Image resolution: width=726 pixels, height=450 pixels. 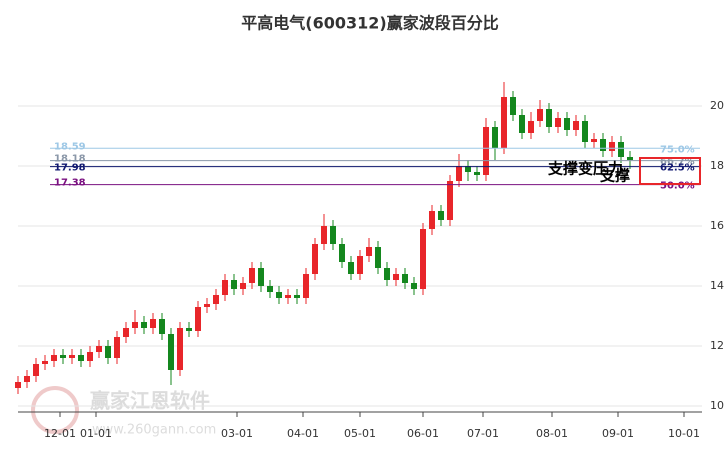 What do you see at coordinates (70, 183) in the screenshot?
I see `level-price: 17.38` at bounding box center [70, 183].